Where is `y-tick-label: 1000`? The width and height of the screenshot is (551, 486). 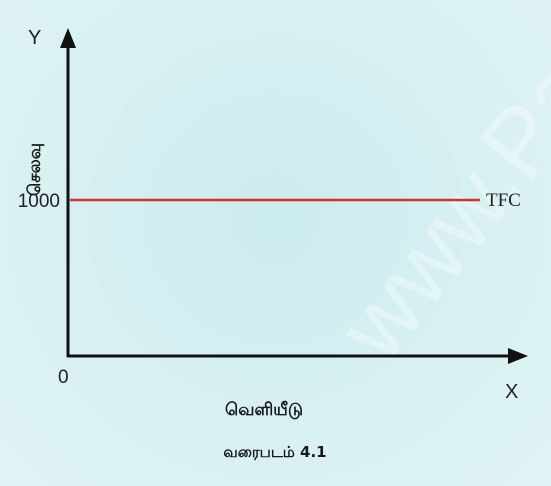
y-tick-label: 1000 is located at coordinates (39, 201).